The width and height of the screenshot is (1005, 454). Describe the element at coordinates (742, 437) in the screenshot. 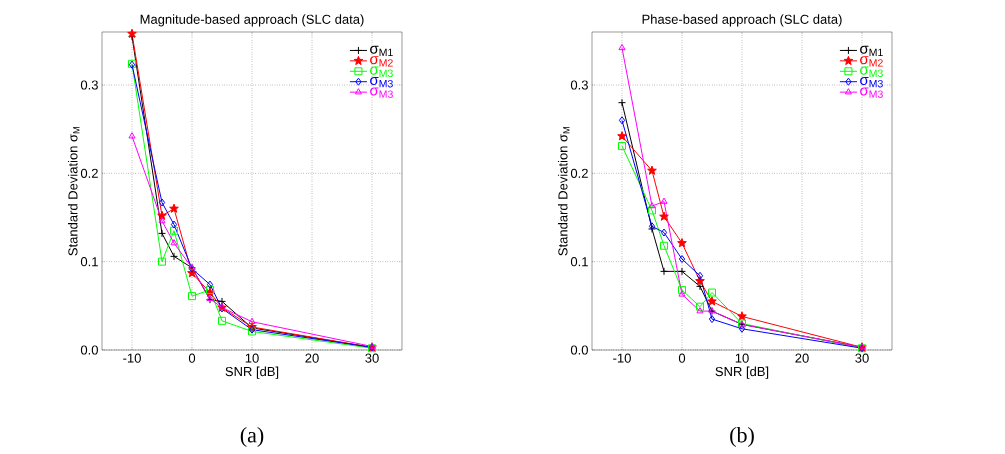

I see `text: (b)` at that location.